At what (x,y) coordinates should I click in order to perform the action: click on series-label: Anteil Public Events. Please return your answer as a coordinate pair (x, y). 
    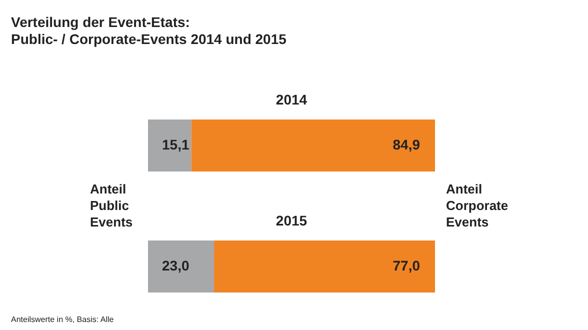
    Looking at the image, I should click on (111, 206).